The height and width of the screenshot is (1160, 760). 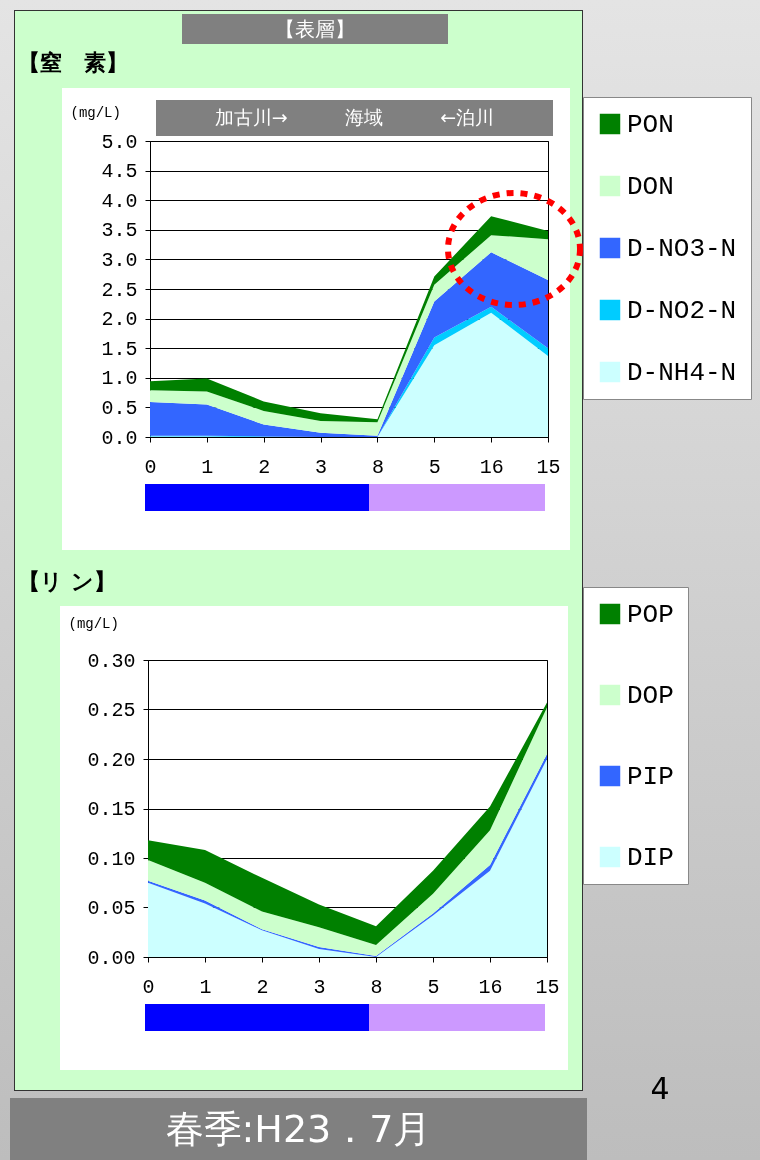 I want to click on y-tick-label: 0.10, so click(x=111, y=859).